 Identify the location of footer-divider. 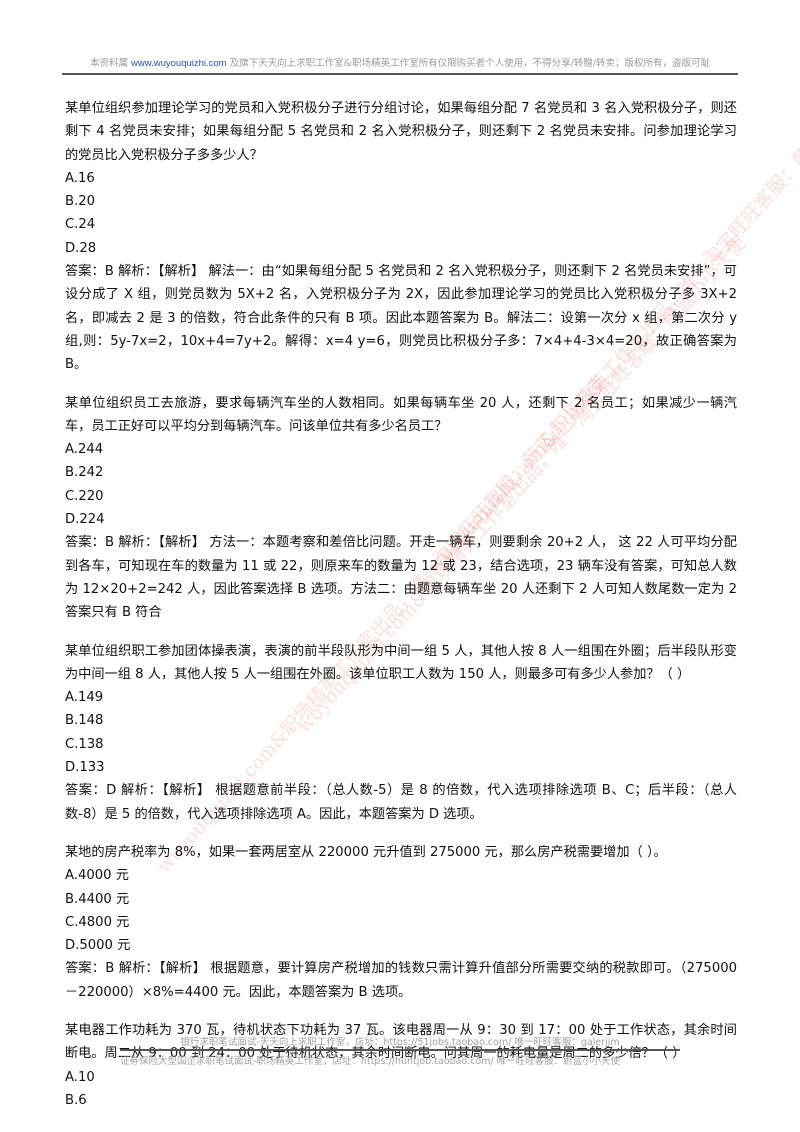
(400, 1050).